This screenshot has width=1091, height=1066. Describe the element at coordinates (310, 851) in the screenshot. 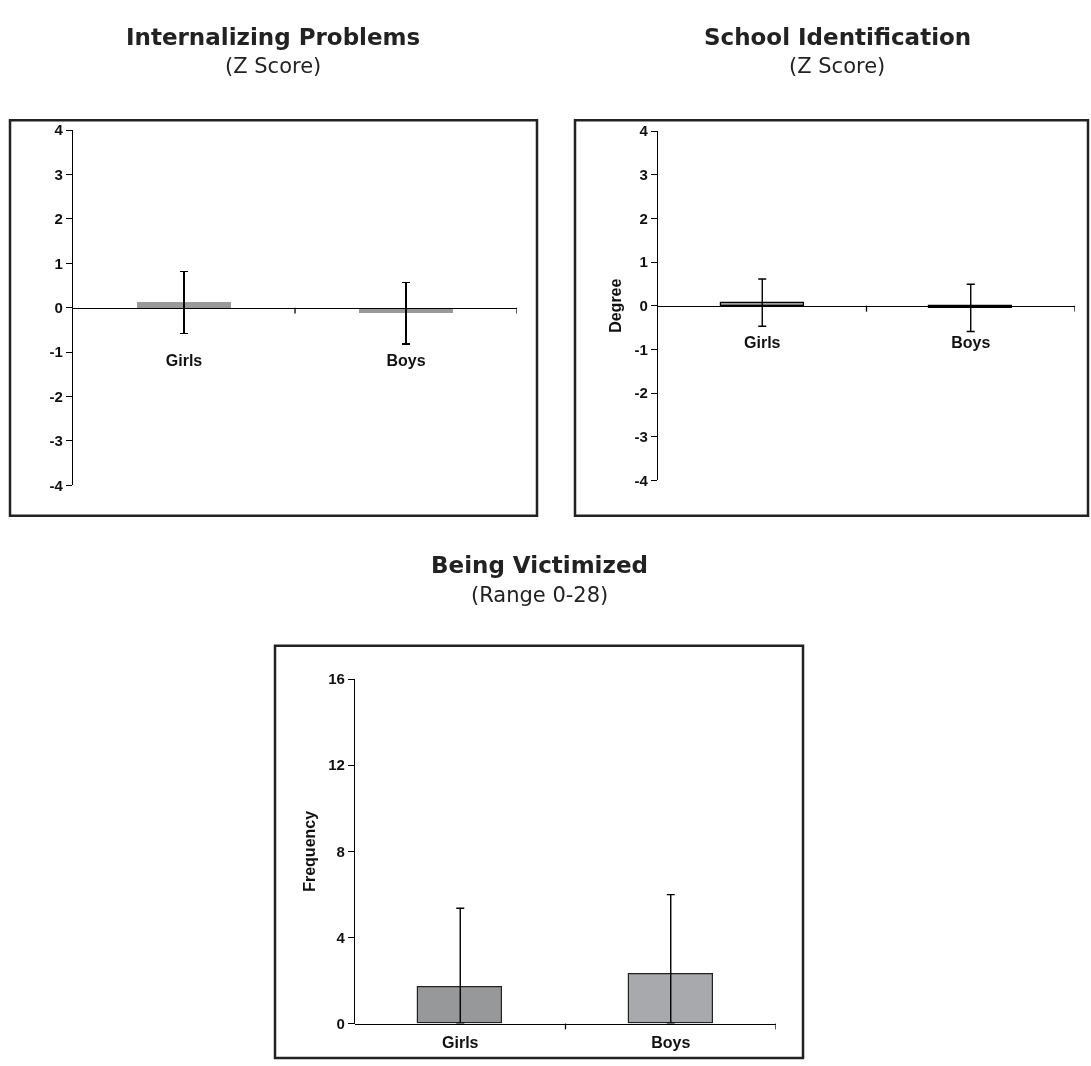

I see `y-axis-title: Frequency` at that location.